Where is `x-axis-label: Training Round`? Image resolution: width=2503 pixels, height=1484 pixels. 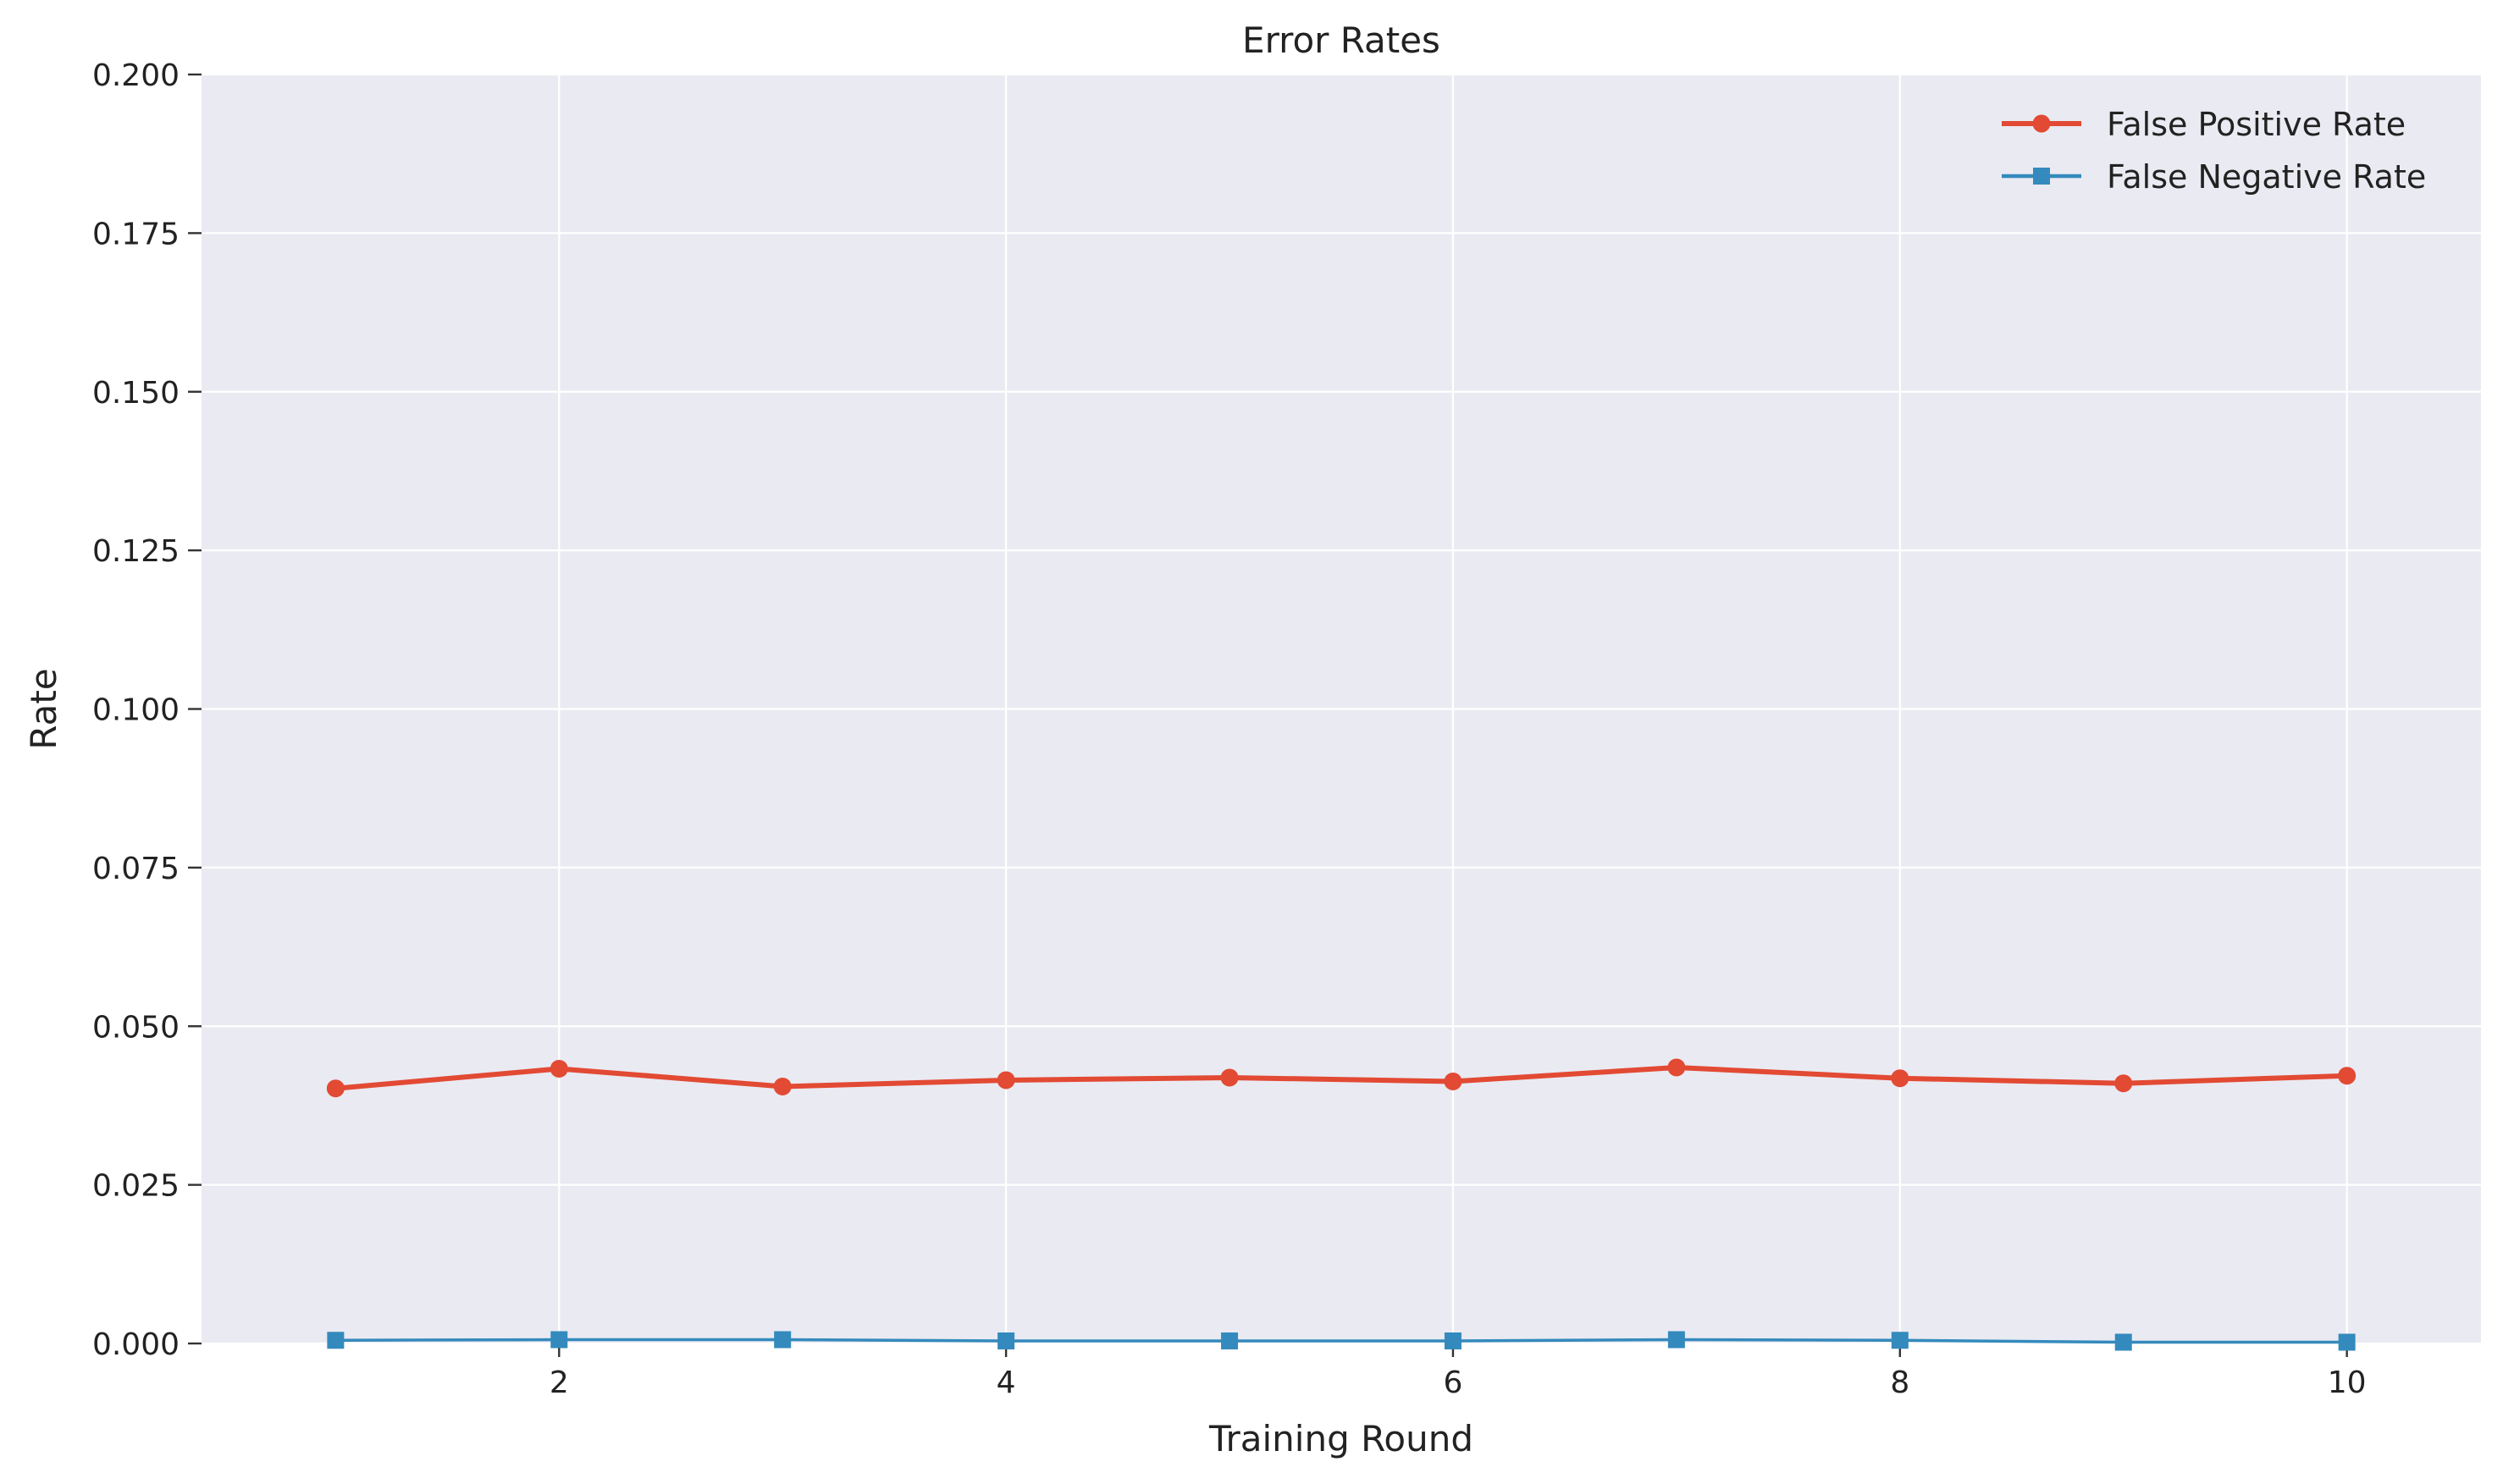 x-axis-label: Training Round is located at coordinates (1341, 1438).